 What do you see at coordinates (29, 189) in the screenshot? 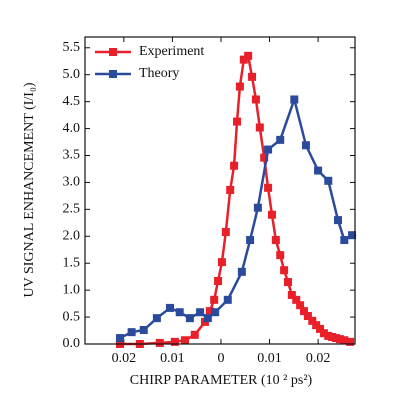
I see `y-axis-label: UV SIGNAL ENHANCEMENT (I/I₀)` at bounding box center [29, 189].